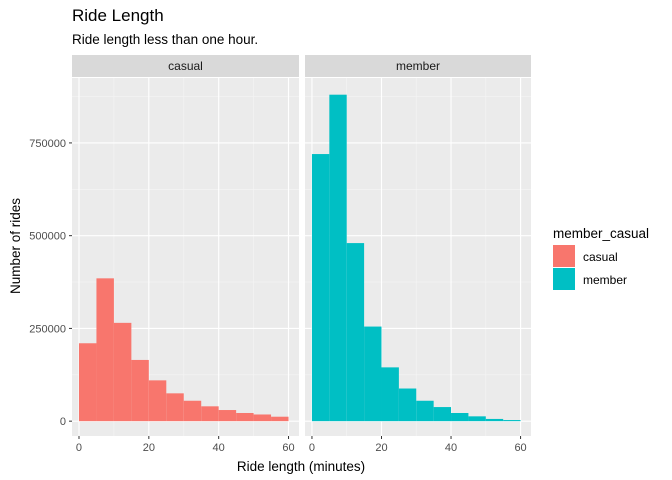 The image size is (672, 480). Describe the element at coordinates (47, 237) in the screenshot. I see `y-tick-label: 500000` at that location.